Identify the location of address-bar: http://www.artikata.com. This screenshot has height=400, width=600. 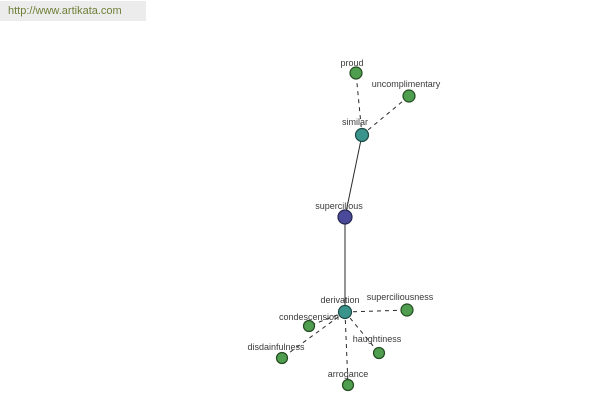
(73, 11).